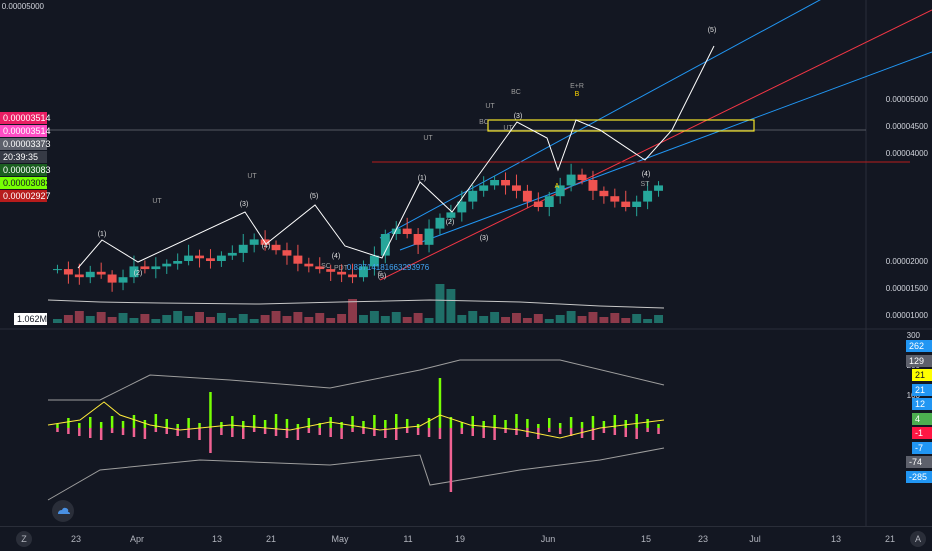 The image size is (932, 551). What do you see at coordinates (919, 346) in the screenshot?
I see `osc-badge: 262` at bounding box center [919, 346].